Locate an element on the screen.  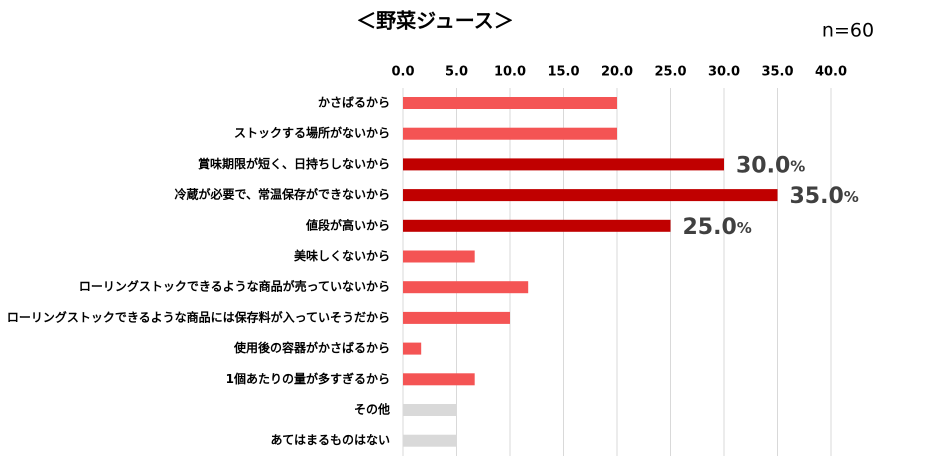
data-label-number: 25.0 is located at coordinates (710, 227).